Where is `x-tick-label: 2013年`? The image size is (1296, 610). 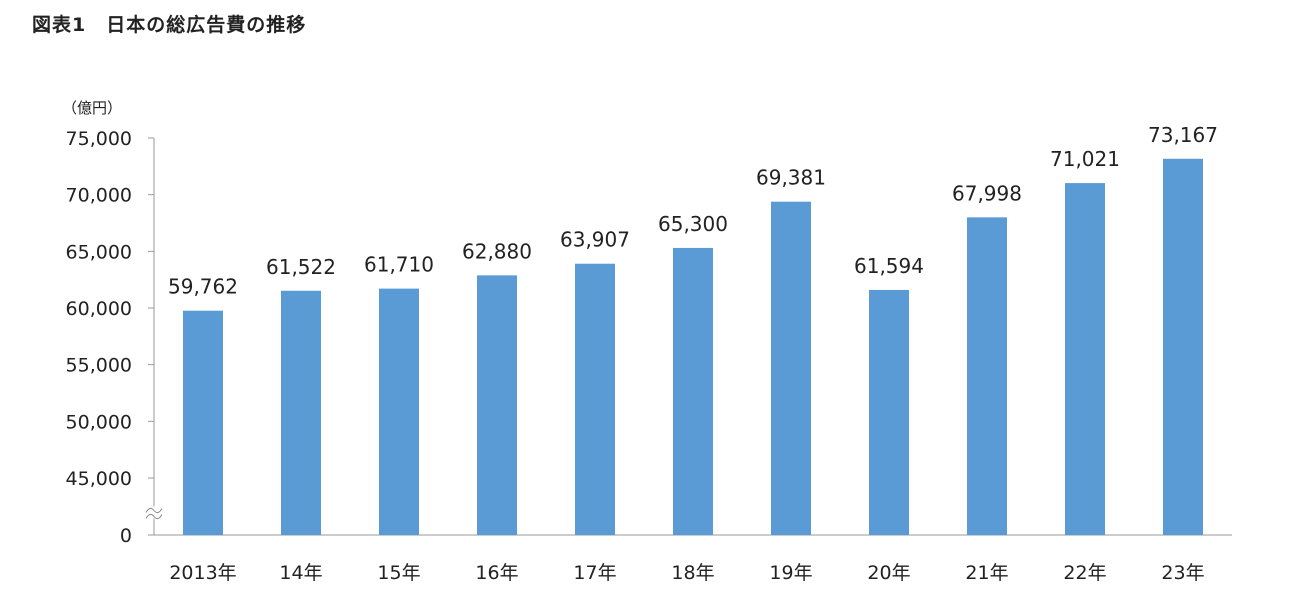 x-tick-label: 2013年 is located at coordinates (202, 573).